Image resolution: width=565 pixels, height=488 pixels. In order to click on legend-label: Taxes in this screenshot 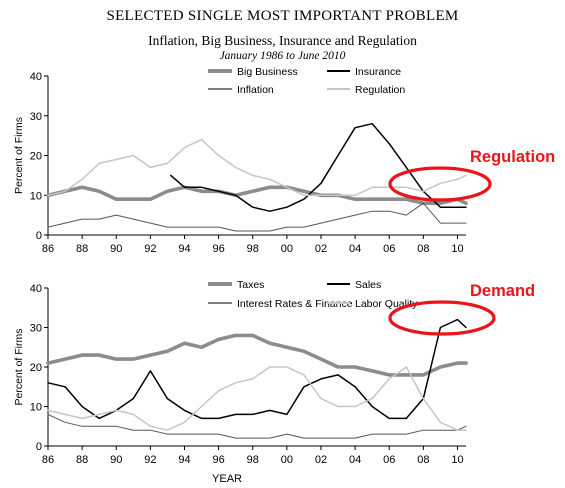, I will do `click(250, 285)`.